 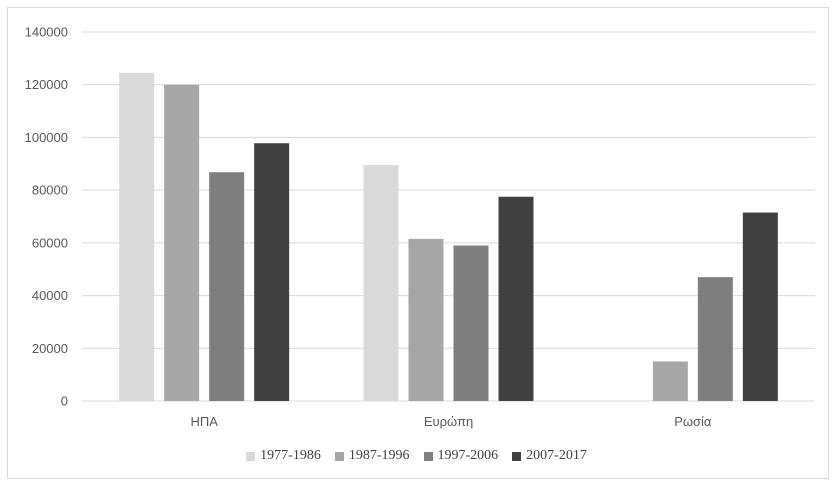 I want to click on y-tick-label: 100000, so click(x=46, y=137).